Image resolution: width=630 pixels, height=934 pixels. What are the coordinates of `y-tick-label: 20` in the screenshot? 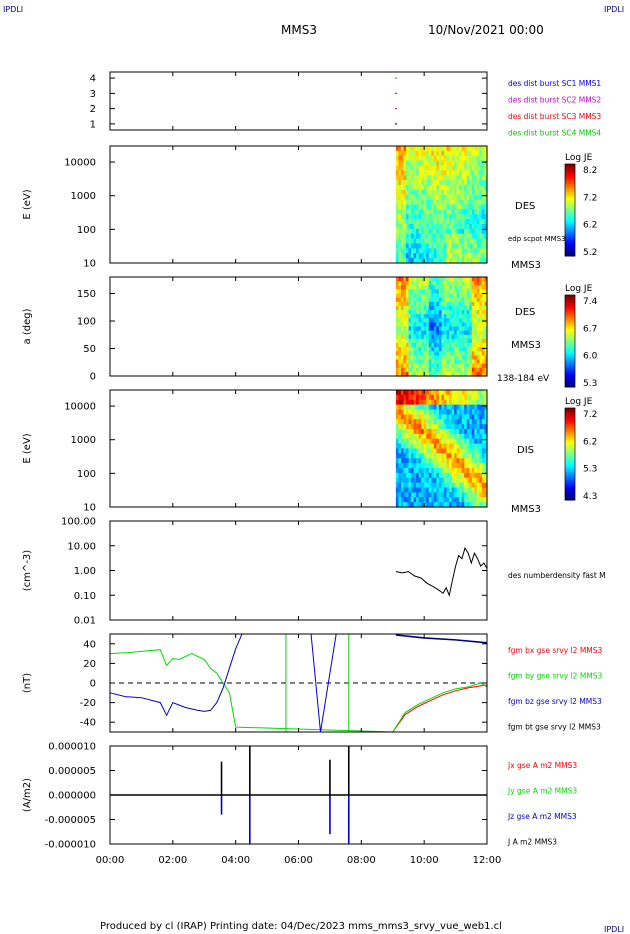 It's located at (89, 664).